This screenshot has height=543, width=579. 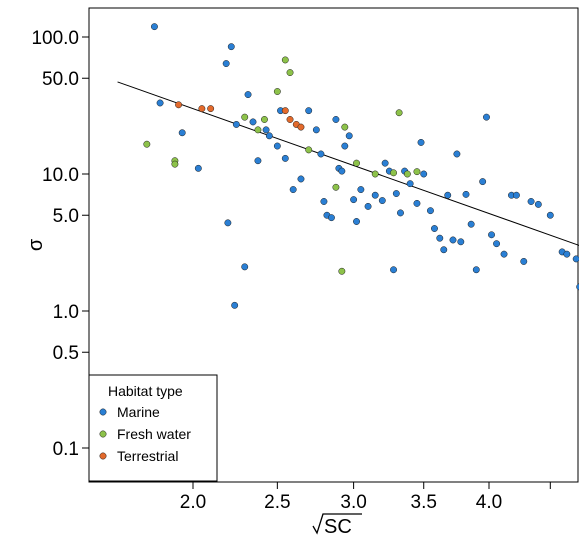 I want to click on legend-entries: Marine Fresh water Terrestrial, so click(x=145, y=434).